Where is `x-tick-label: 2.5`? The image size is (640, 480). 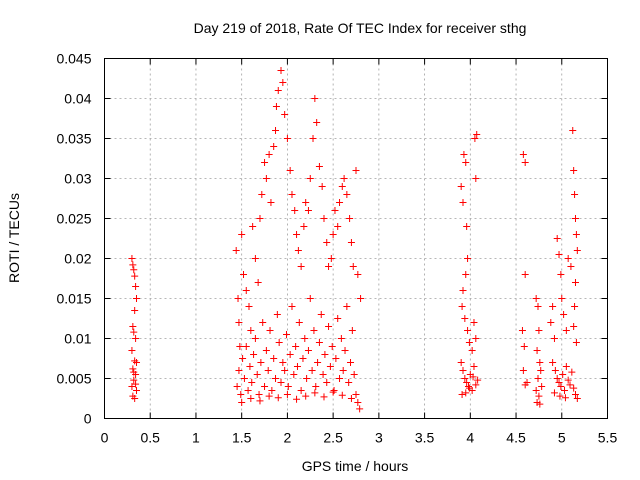
x-tick-label: 2.5 is located at coordinates (333, 438).